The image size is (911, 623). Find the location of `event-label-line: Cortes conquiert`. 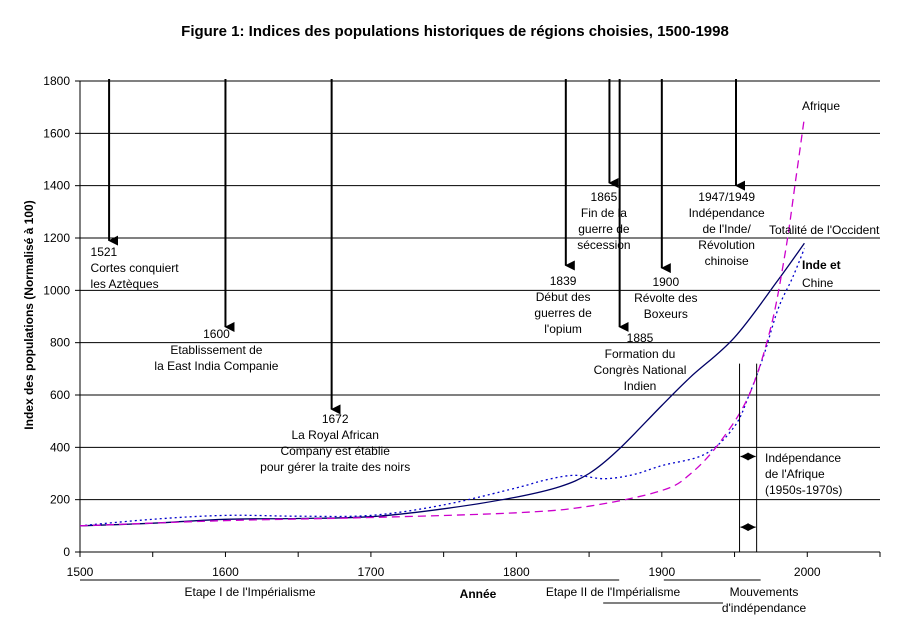

event-label-line: Cortes conquiert is located at coordinates (135, 268).